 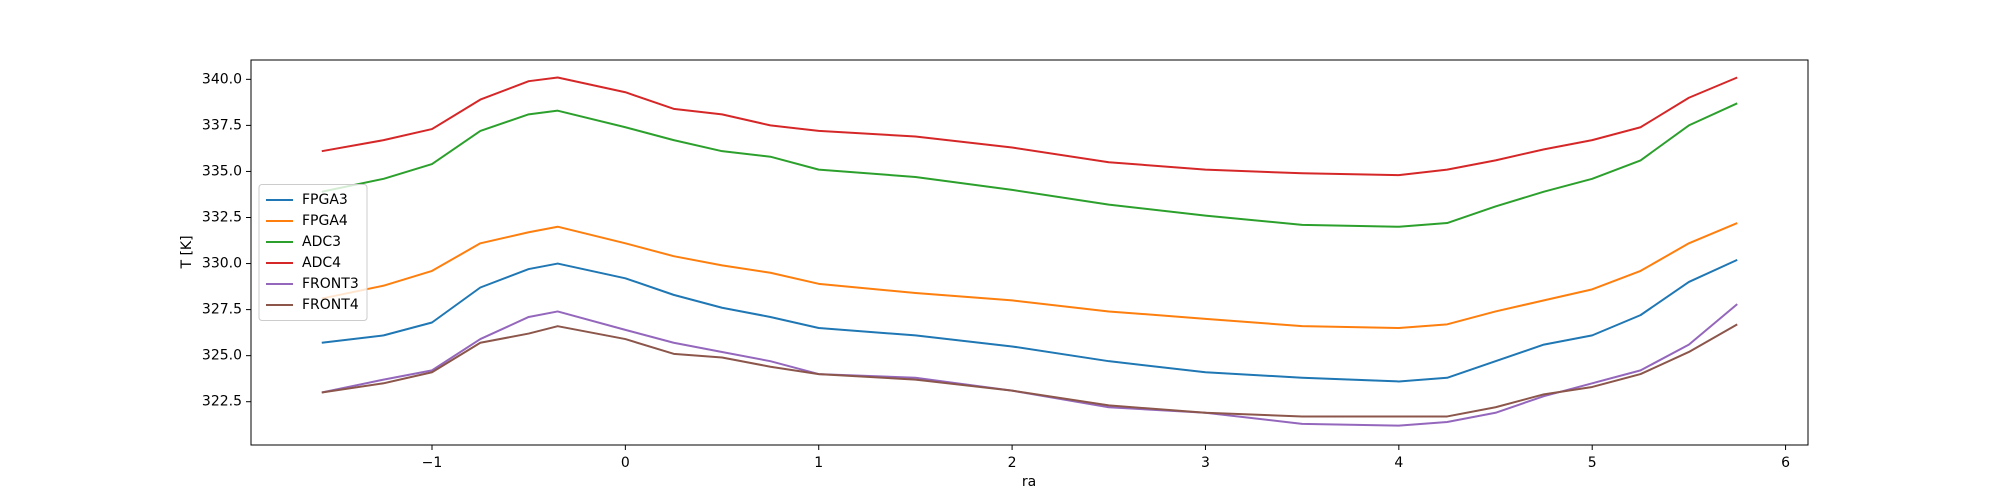 I want to click on y-tick-label: 340.0, so click(x=222, y=79).